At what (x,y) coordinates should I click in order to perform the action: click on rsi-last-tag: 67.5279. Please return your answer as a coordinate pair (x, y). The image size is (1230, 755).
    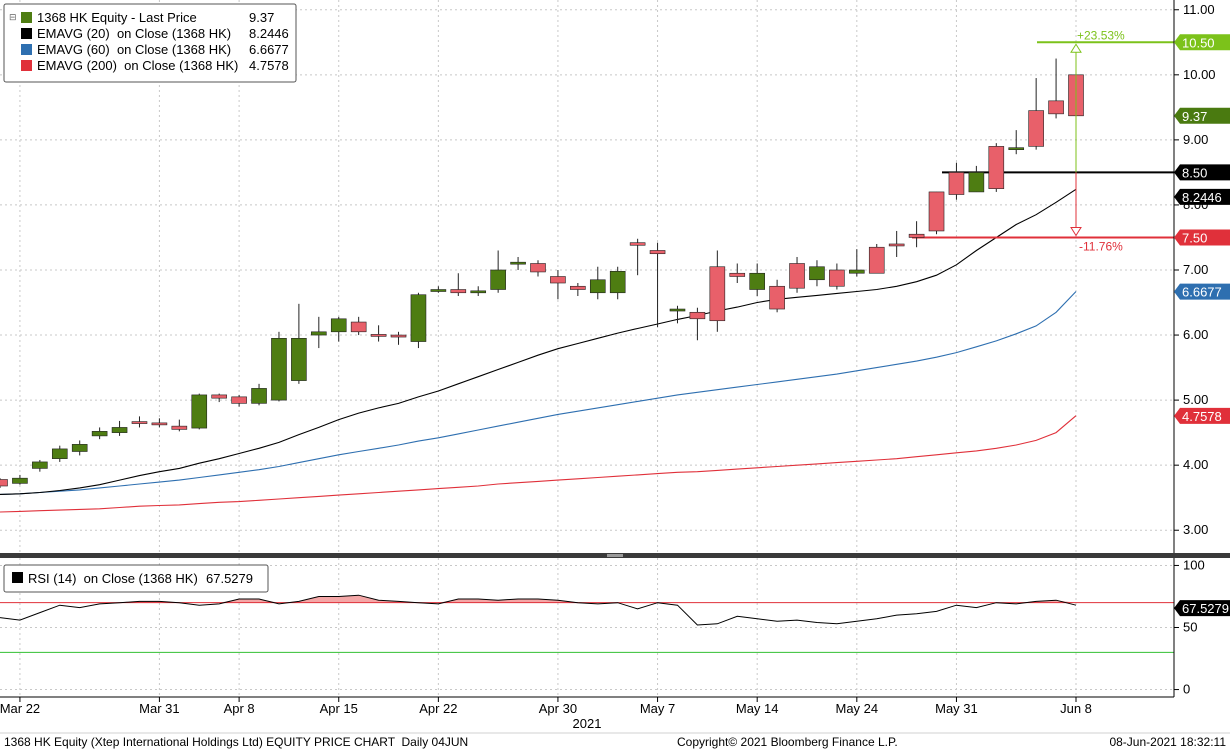
    Looking at the image, I should click on (1202, 608).